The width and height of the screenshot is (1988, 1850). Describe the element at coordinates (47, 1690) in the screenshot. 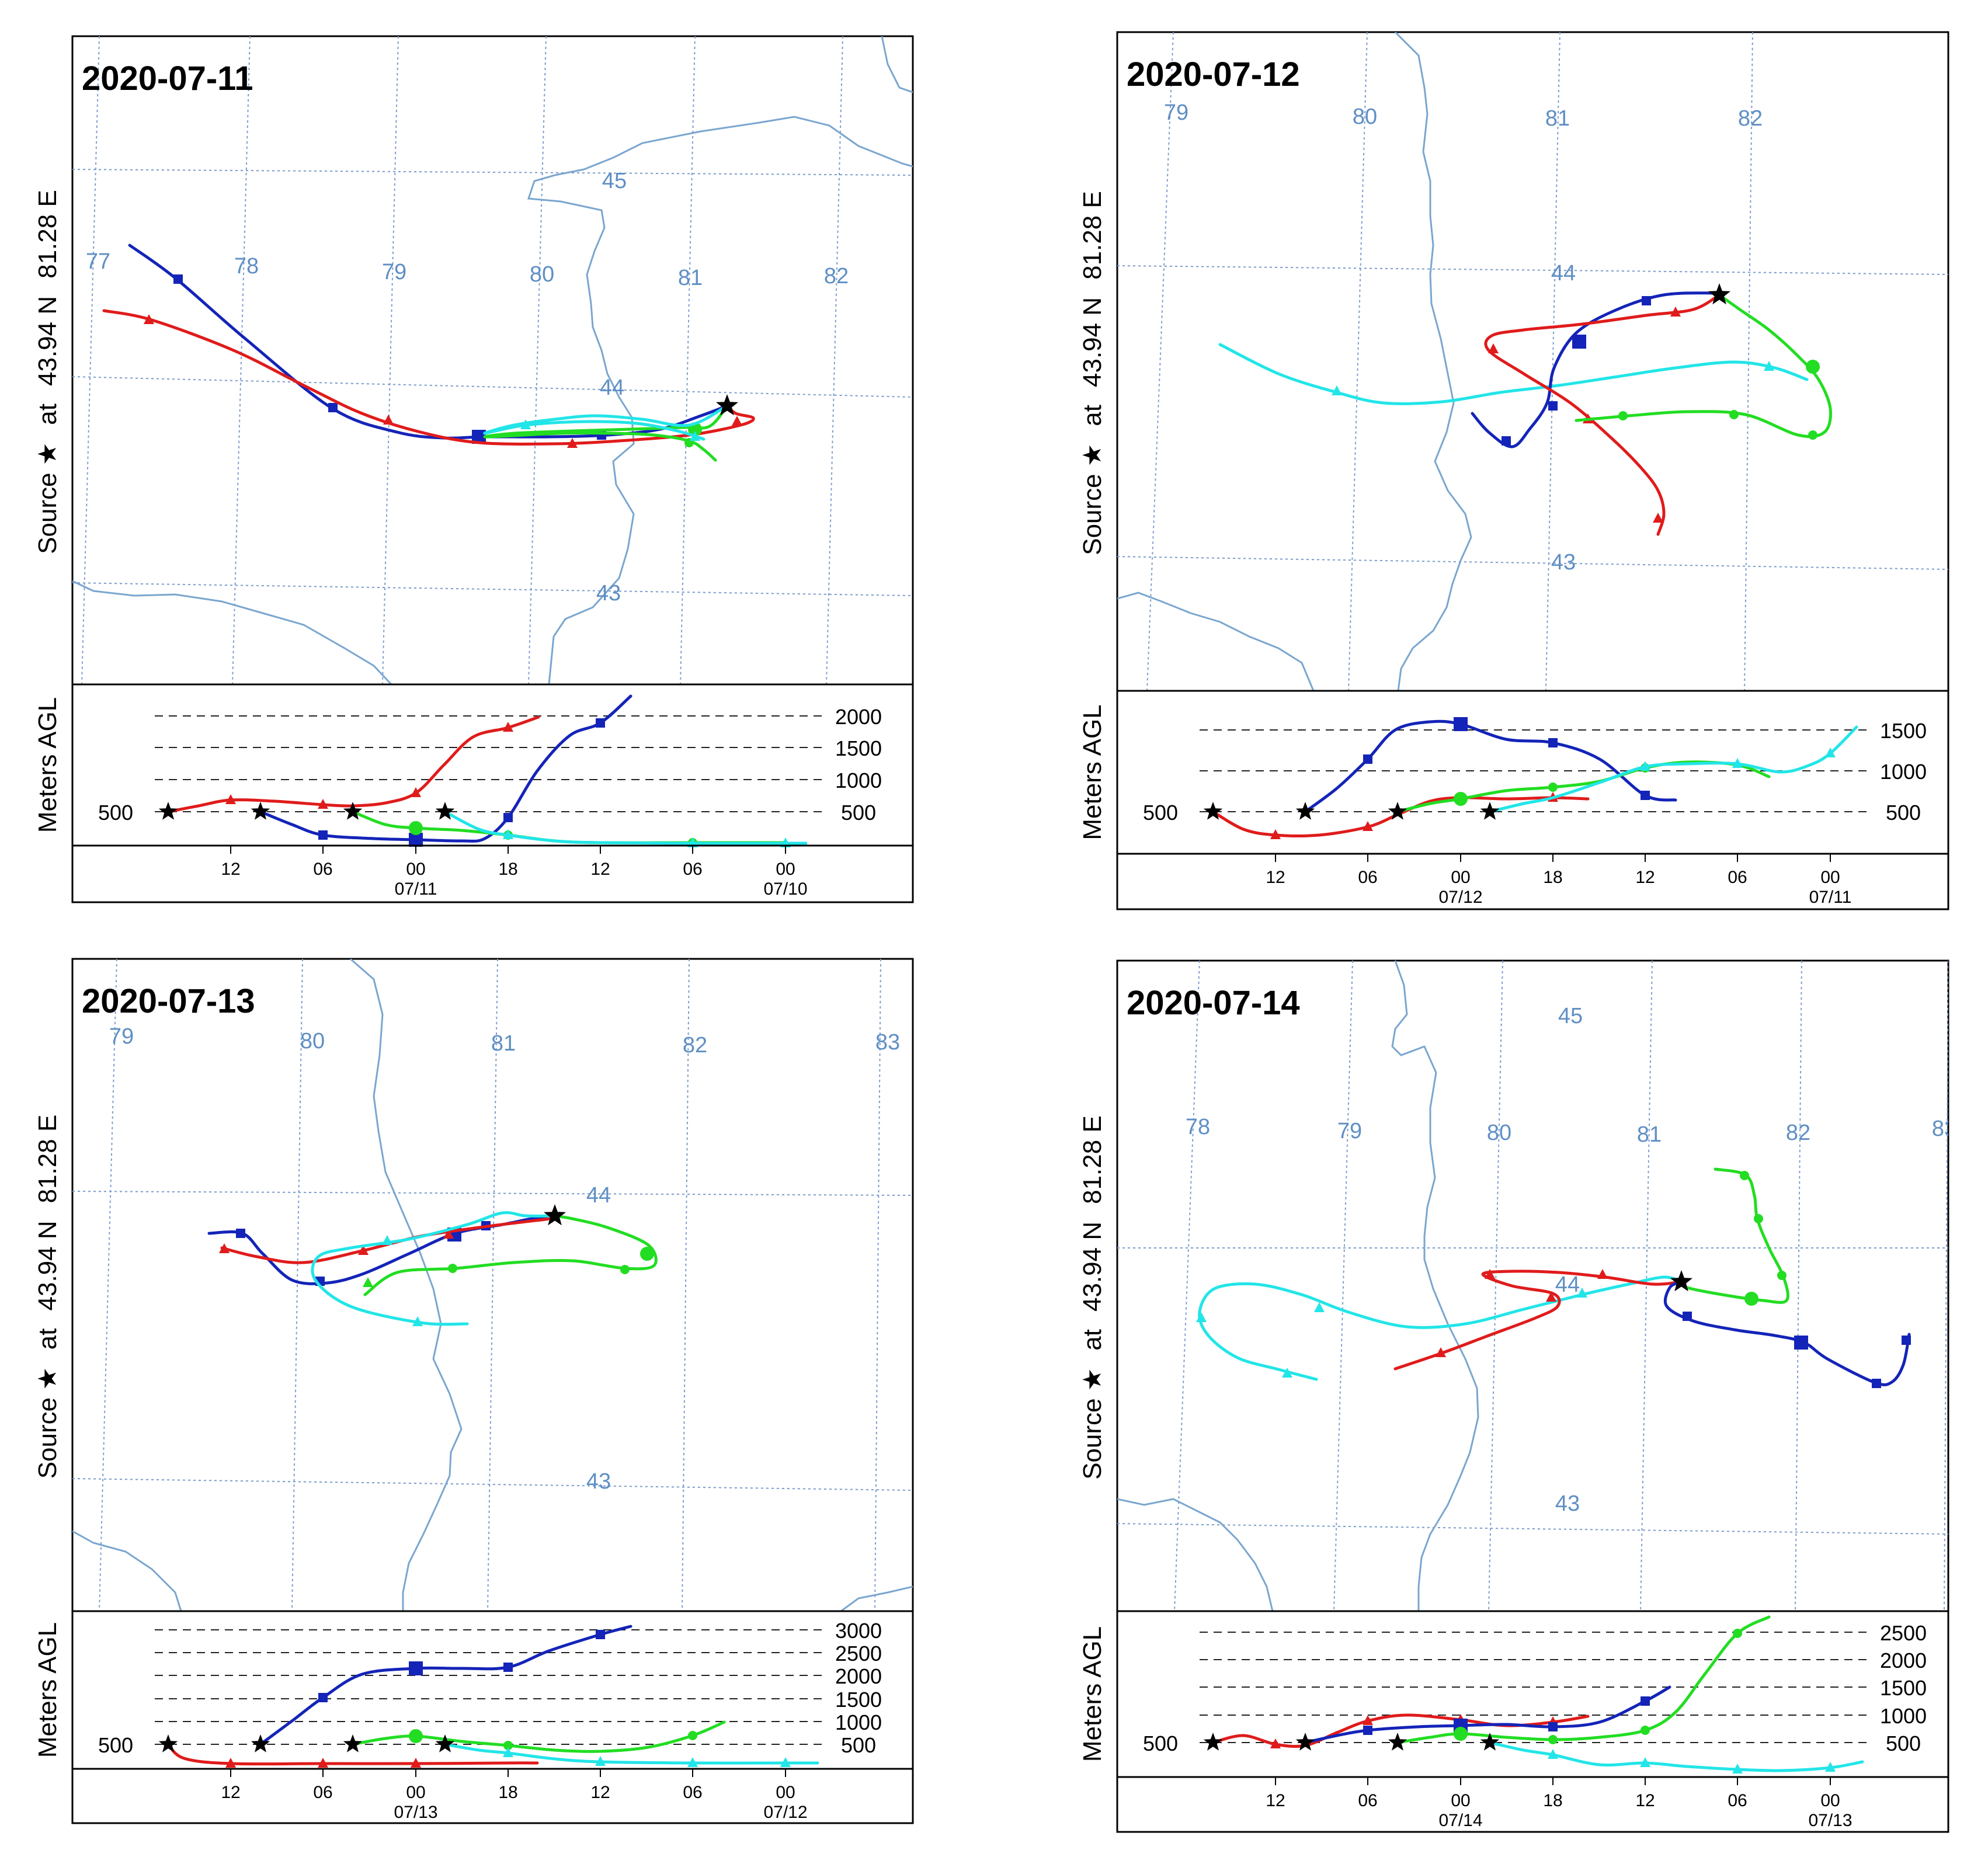

I see `y-axis-label: Meters AGL` at that location.